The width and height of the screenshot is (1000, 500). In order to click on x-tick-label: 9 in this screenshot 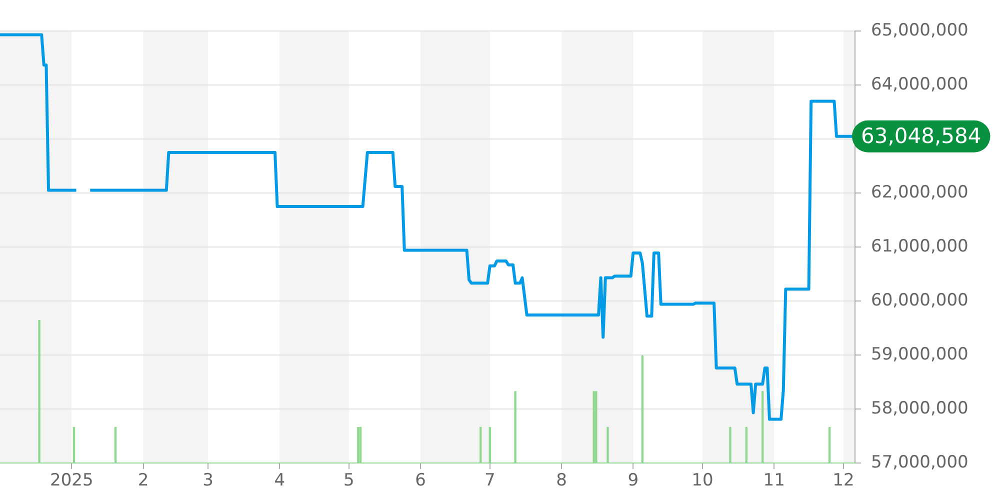, I will do `click(633, 480)`.